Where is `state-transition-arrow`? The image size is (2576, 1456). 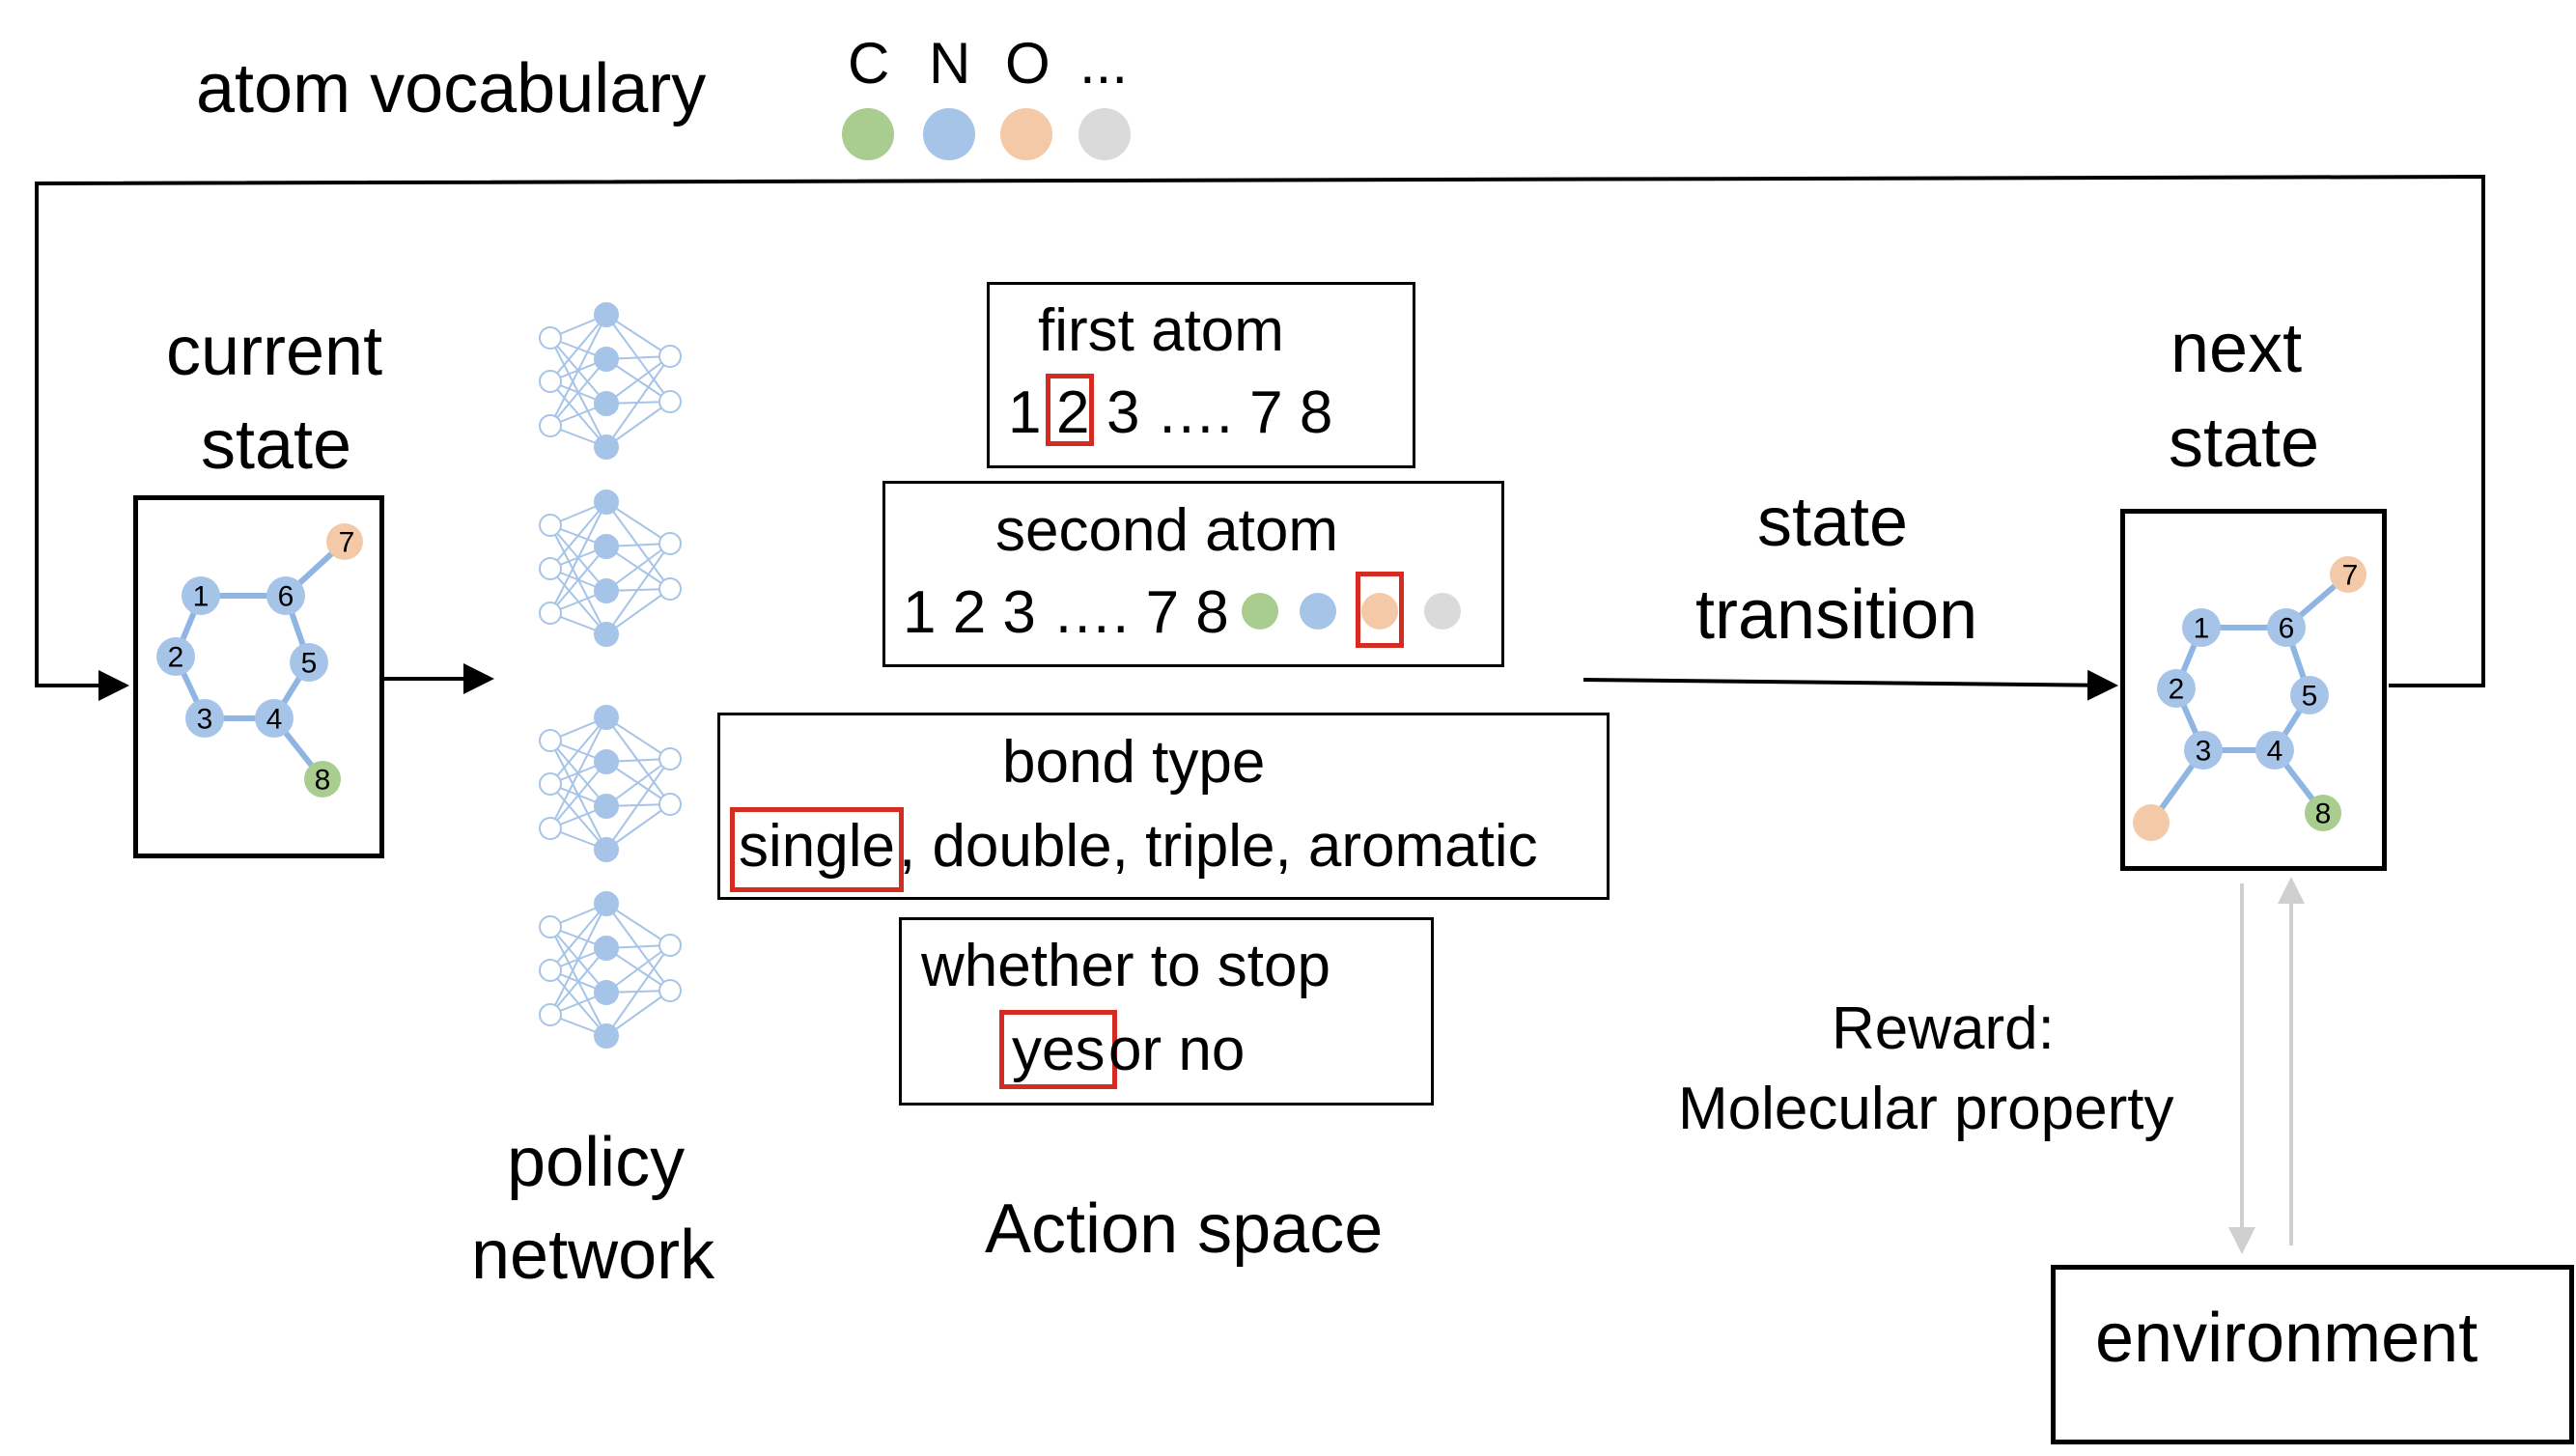 state-transition-arrow is located at coordinates (1850, 685).